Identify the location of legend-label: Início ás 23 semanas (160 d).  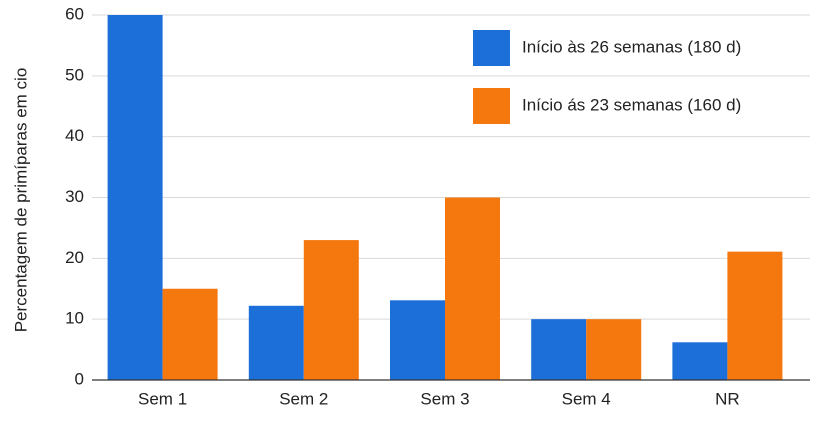
(631, 104).